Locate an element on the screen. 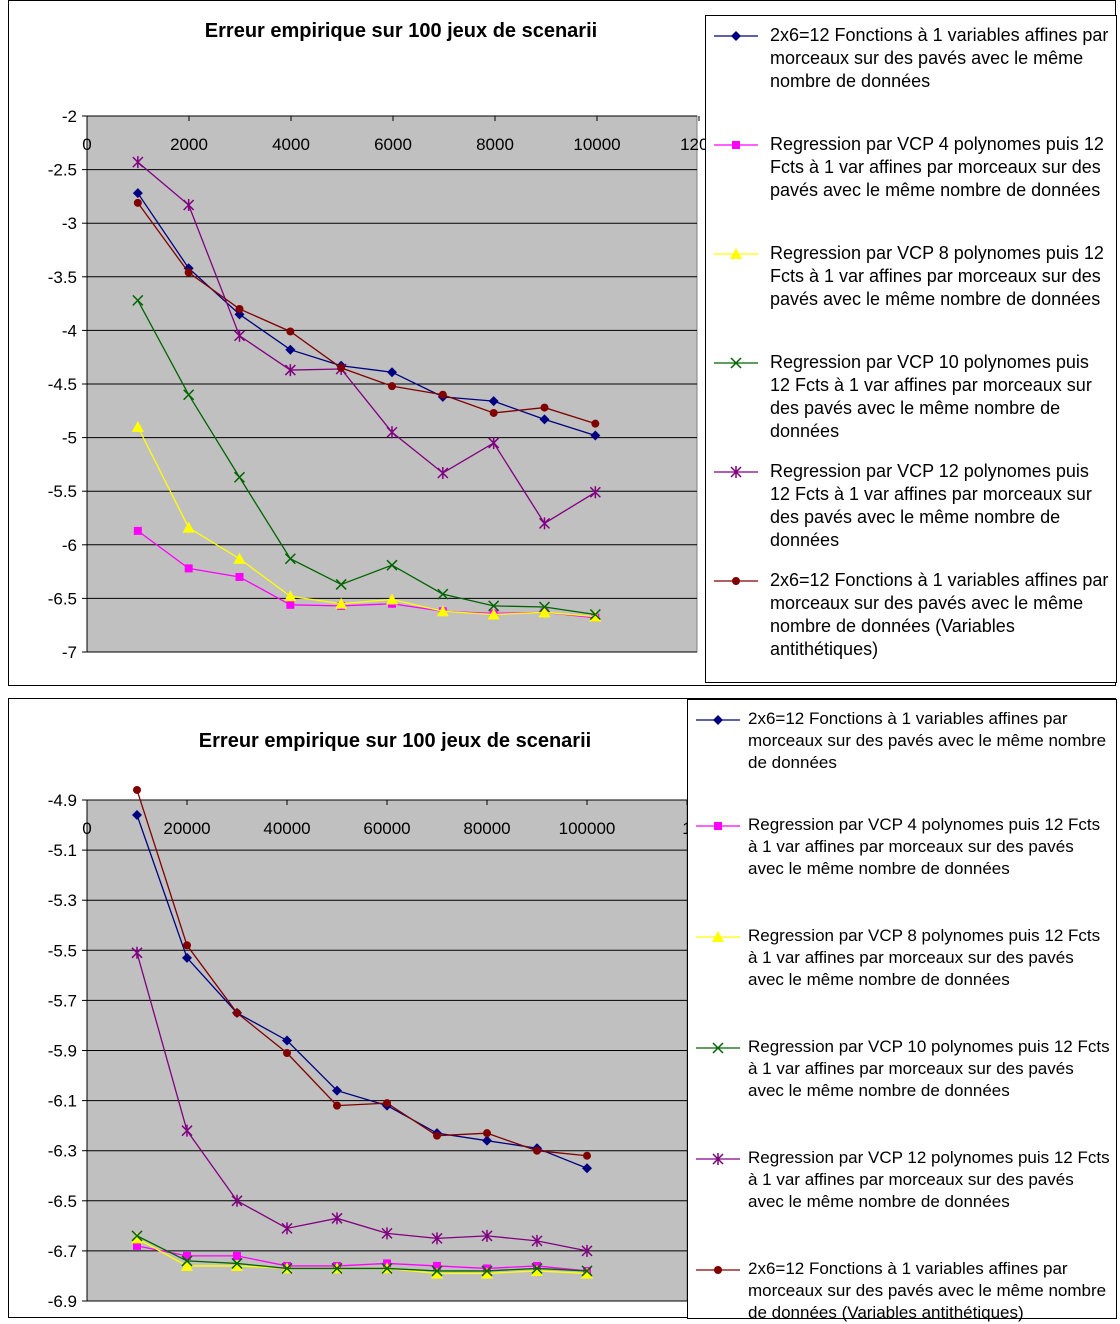 The image size is (1120, 1324). x-tick-label: 20000 is located at coordinates (186, 828).